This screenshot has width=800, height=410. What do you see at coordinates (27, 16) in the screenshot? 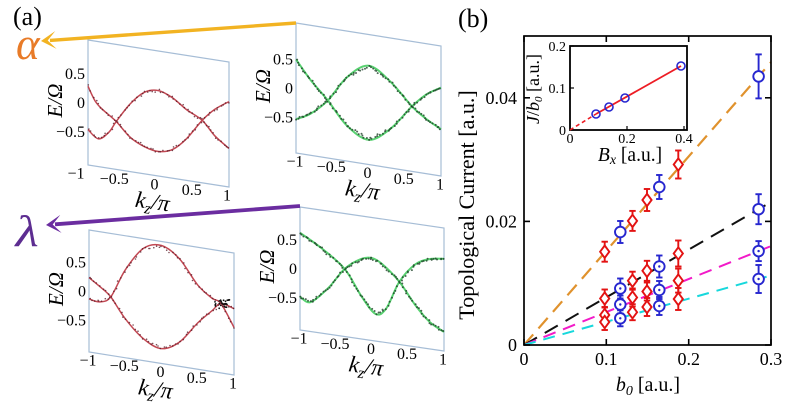
I see `svg-text: (a)` at bounding box center [27, 16].